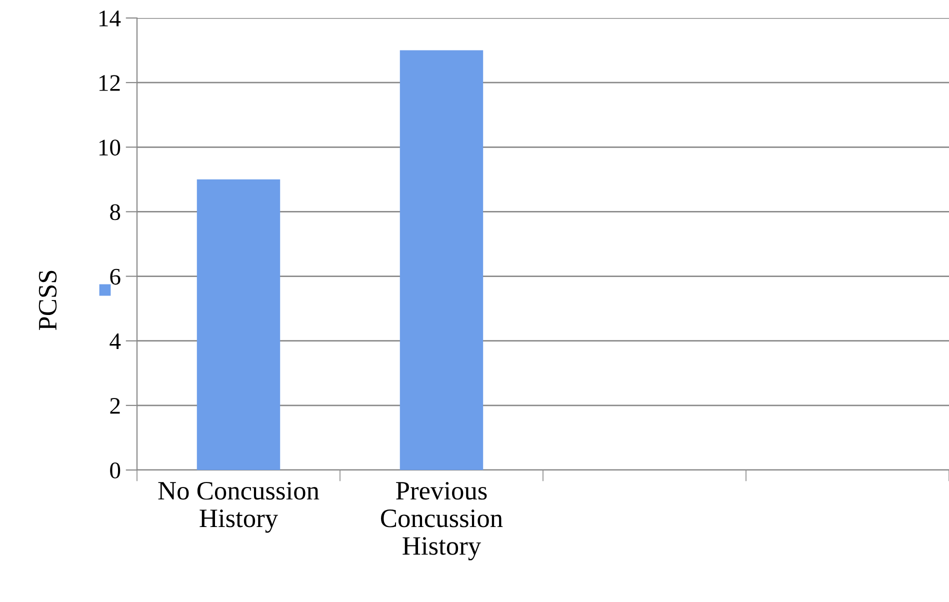 The image size is (949, 602). What do you see at coordinates (109, 83) in the screenshot?
I see `y-tick-label: 12` at bounding box center [109, 83].